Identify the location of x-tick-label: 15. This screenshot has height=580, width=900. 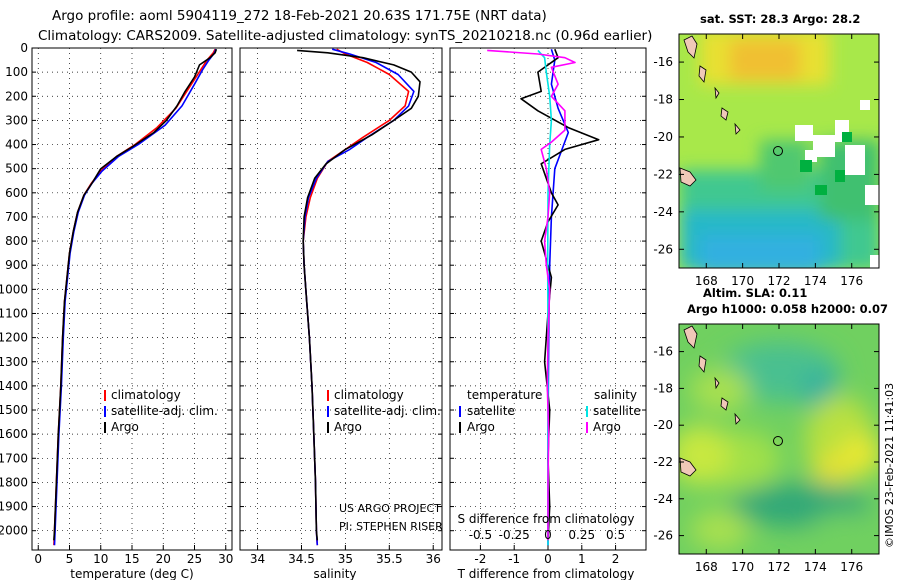
(131, 559).